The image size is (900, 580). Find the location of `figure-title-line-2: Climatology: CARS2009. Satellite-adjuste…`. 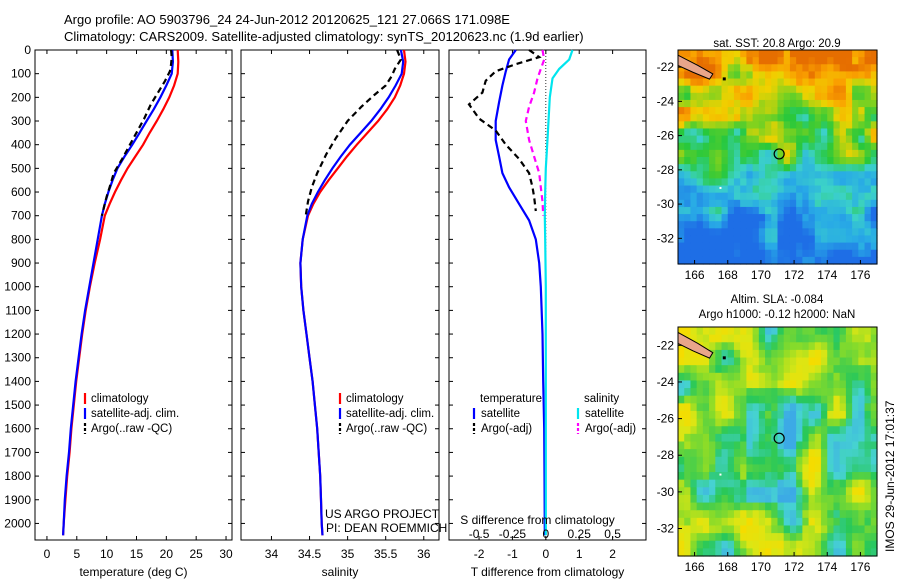

figure-title-line-2: Climatology: CARS2009. Satellite-adjuste… is located at coordinates (324, 36).